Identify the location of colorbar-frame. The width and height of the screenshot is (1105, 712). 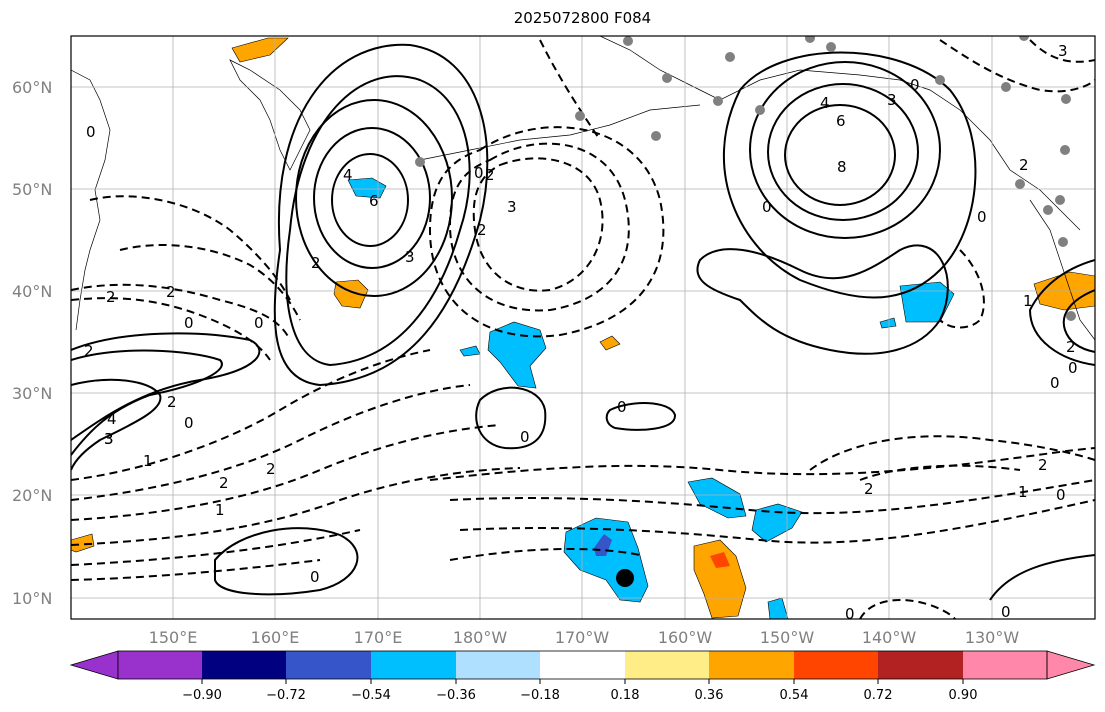
(582, 665).